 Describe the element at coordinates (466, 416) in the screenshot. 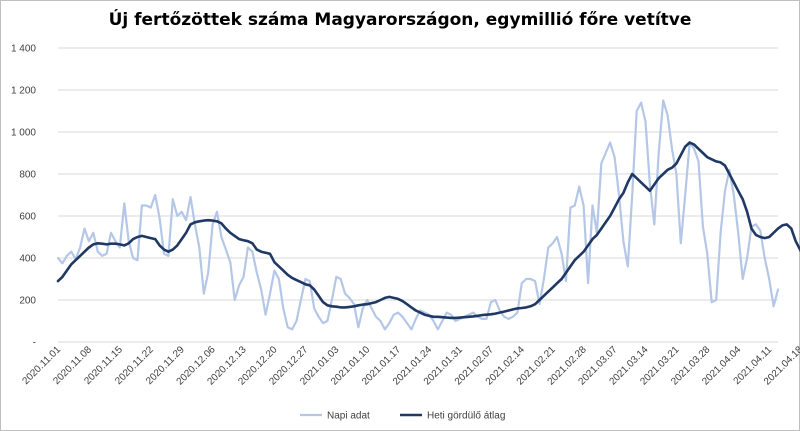

I see `legend-label-weekly-average: Heti gördülő átlag` at that location.